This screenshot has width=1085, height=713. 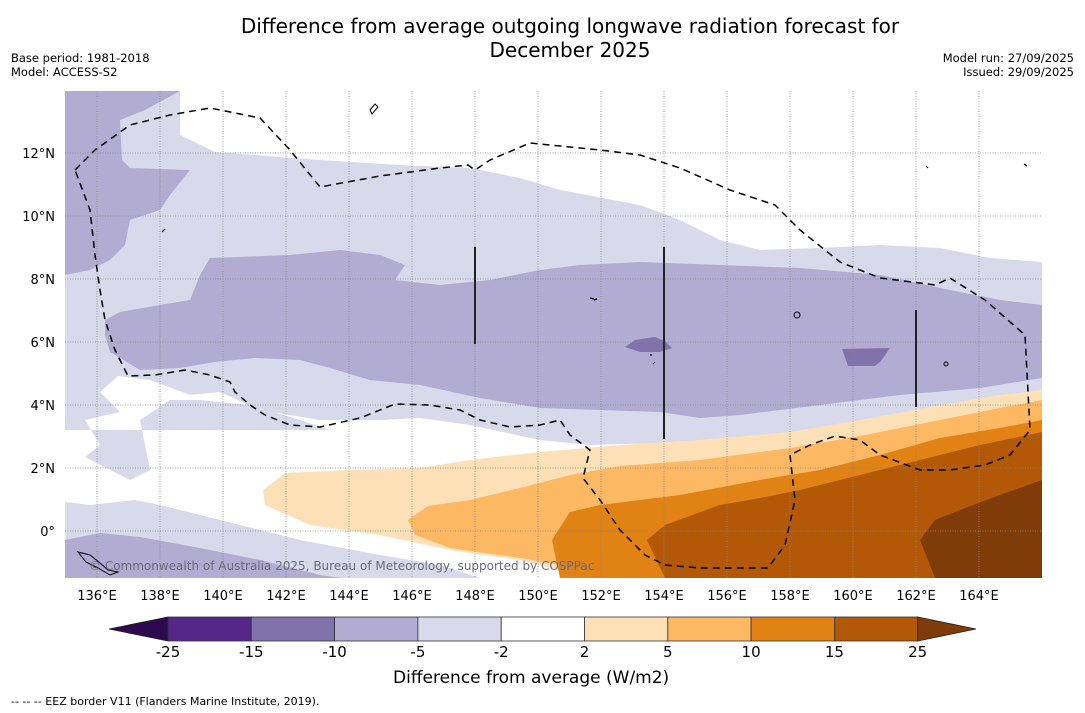 What do you see at coordinates (727, 596) in the screenshot?
I see `lon-tick-label: 156°E` at bounding box center [727, 596].